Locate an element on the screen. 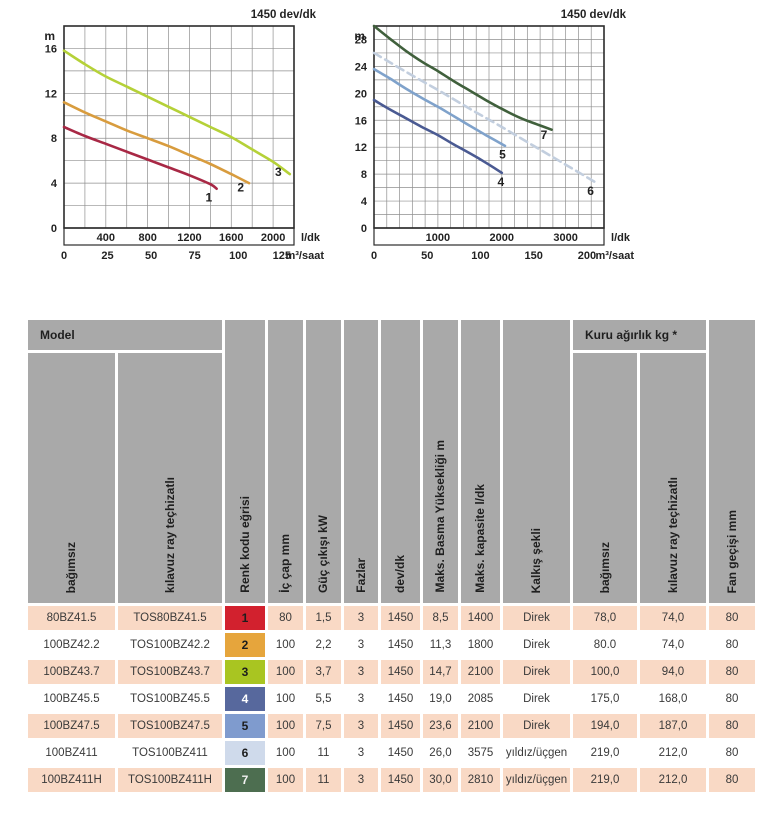  row-5-maks-basma-yuksekligi: 23,6 is located at coordinates (440, 726).